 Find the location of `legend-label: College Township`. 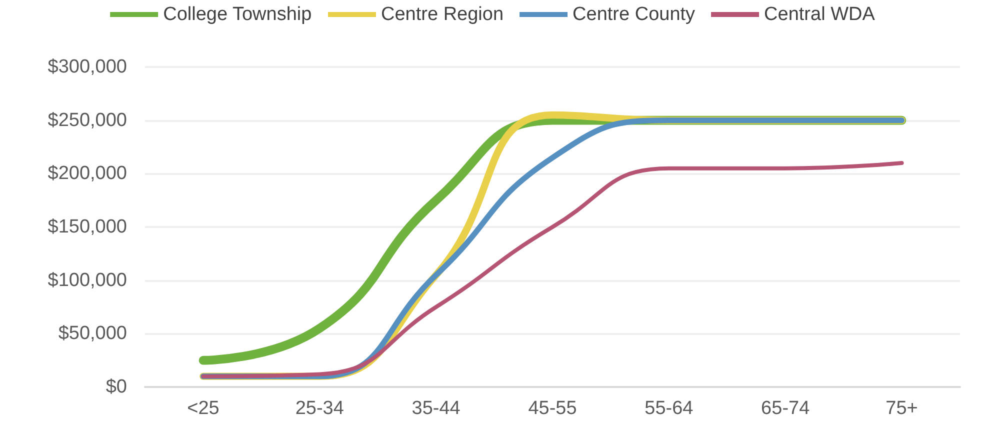

legend-label: College Township is located at coordinates (237, 14).